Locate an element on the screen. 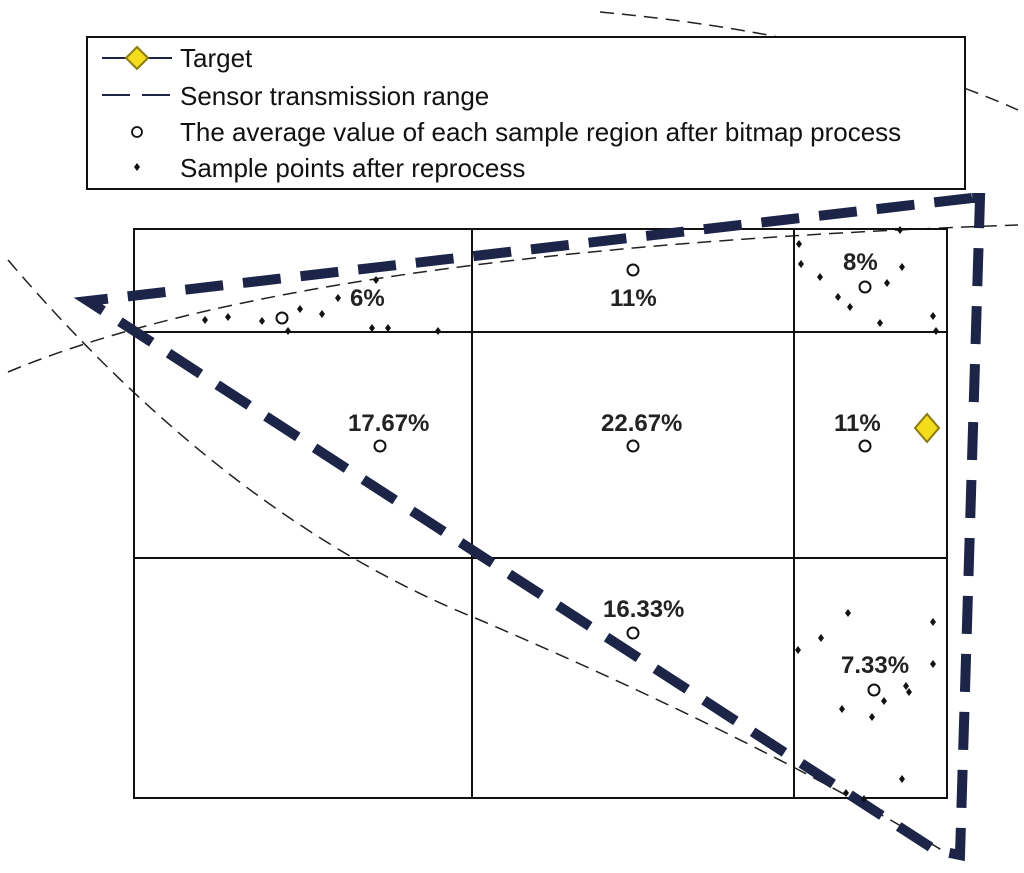  legend-target-label: Target is located at coordinates (216, 58).